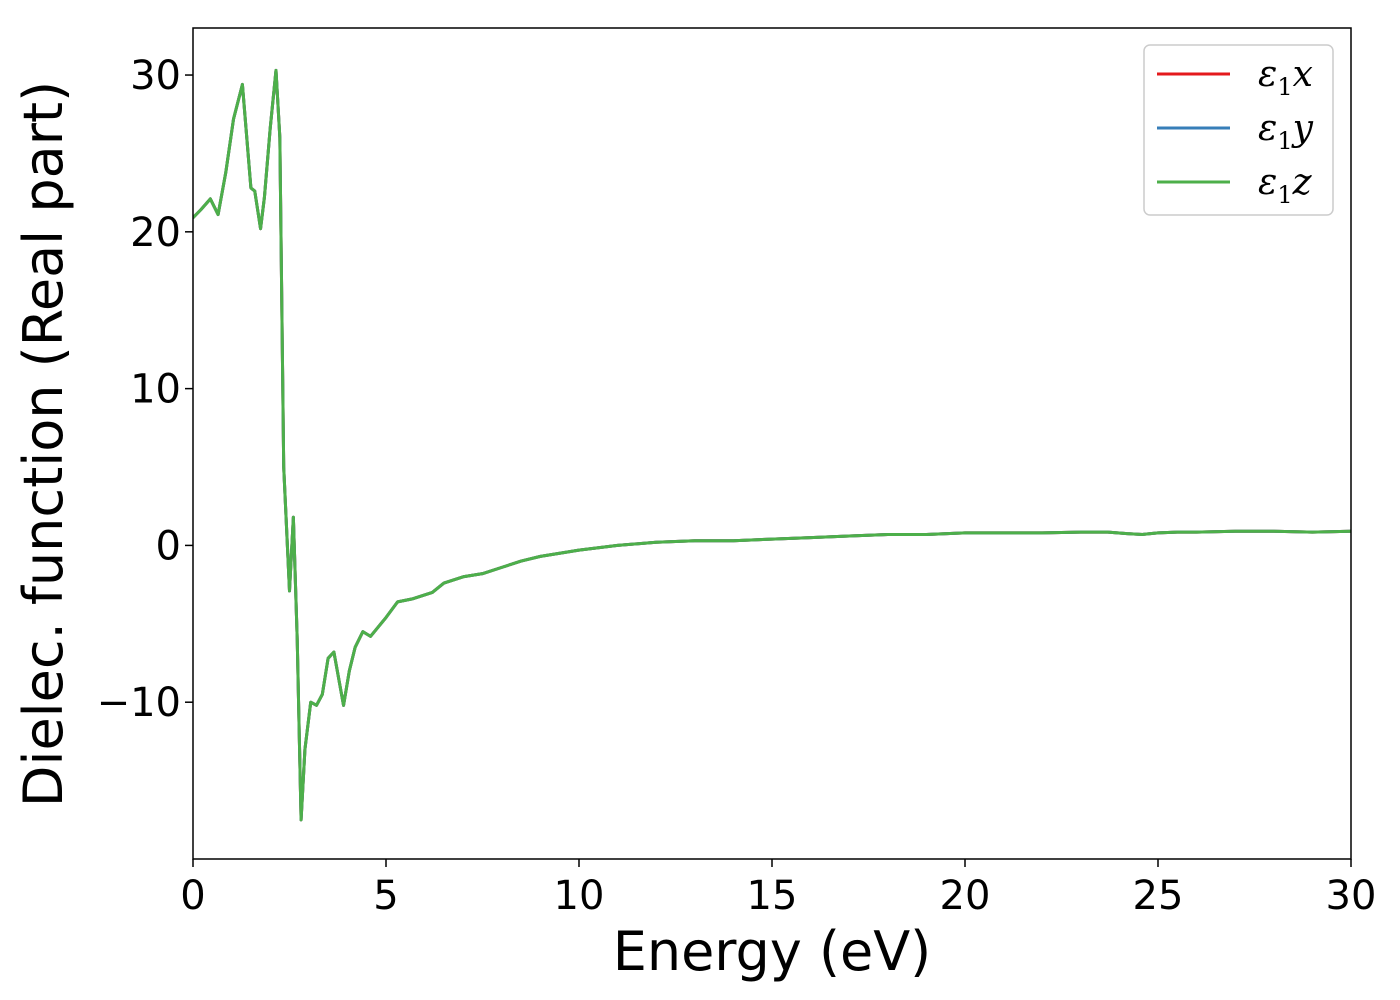 The image size is (1400, 1000). I want to click on x-tick-label: 5, so click(385, 896).